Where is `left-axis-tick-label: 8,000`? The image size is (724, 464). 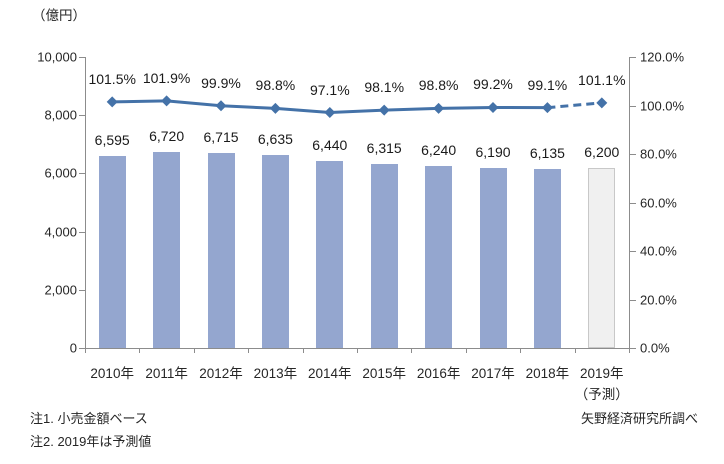 left-axis-tick-label: 8,000 is located at coordinates (60, 115).